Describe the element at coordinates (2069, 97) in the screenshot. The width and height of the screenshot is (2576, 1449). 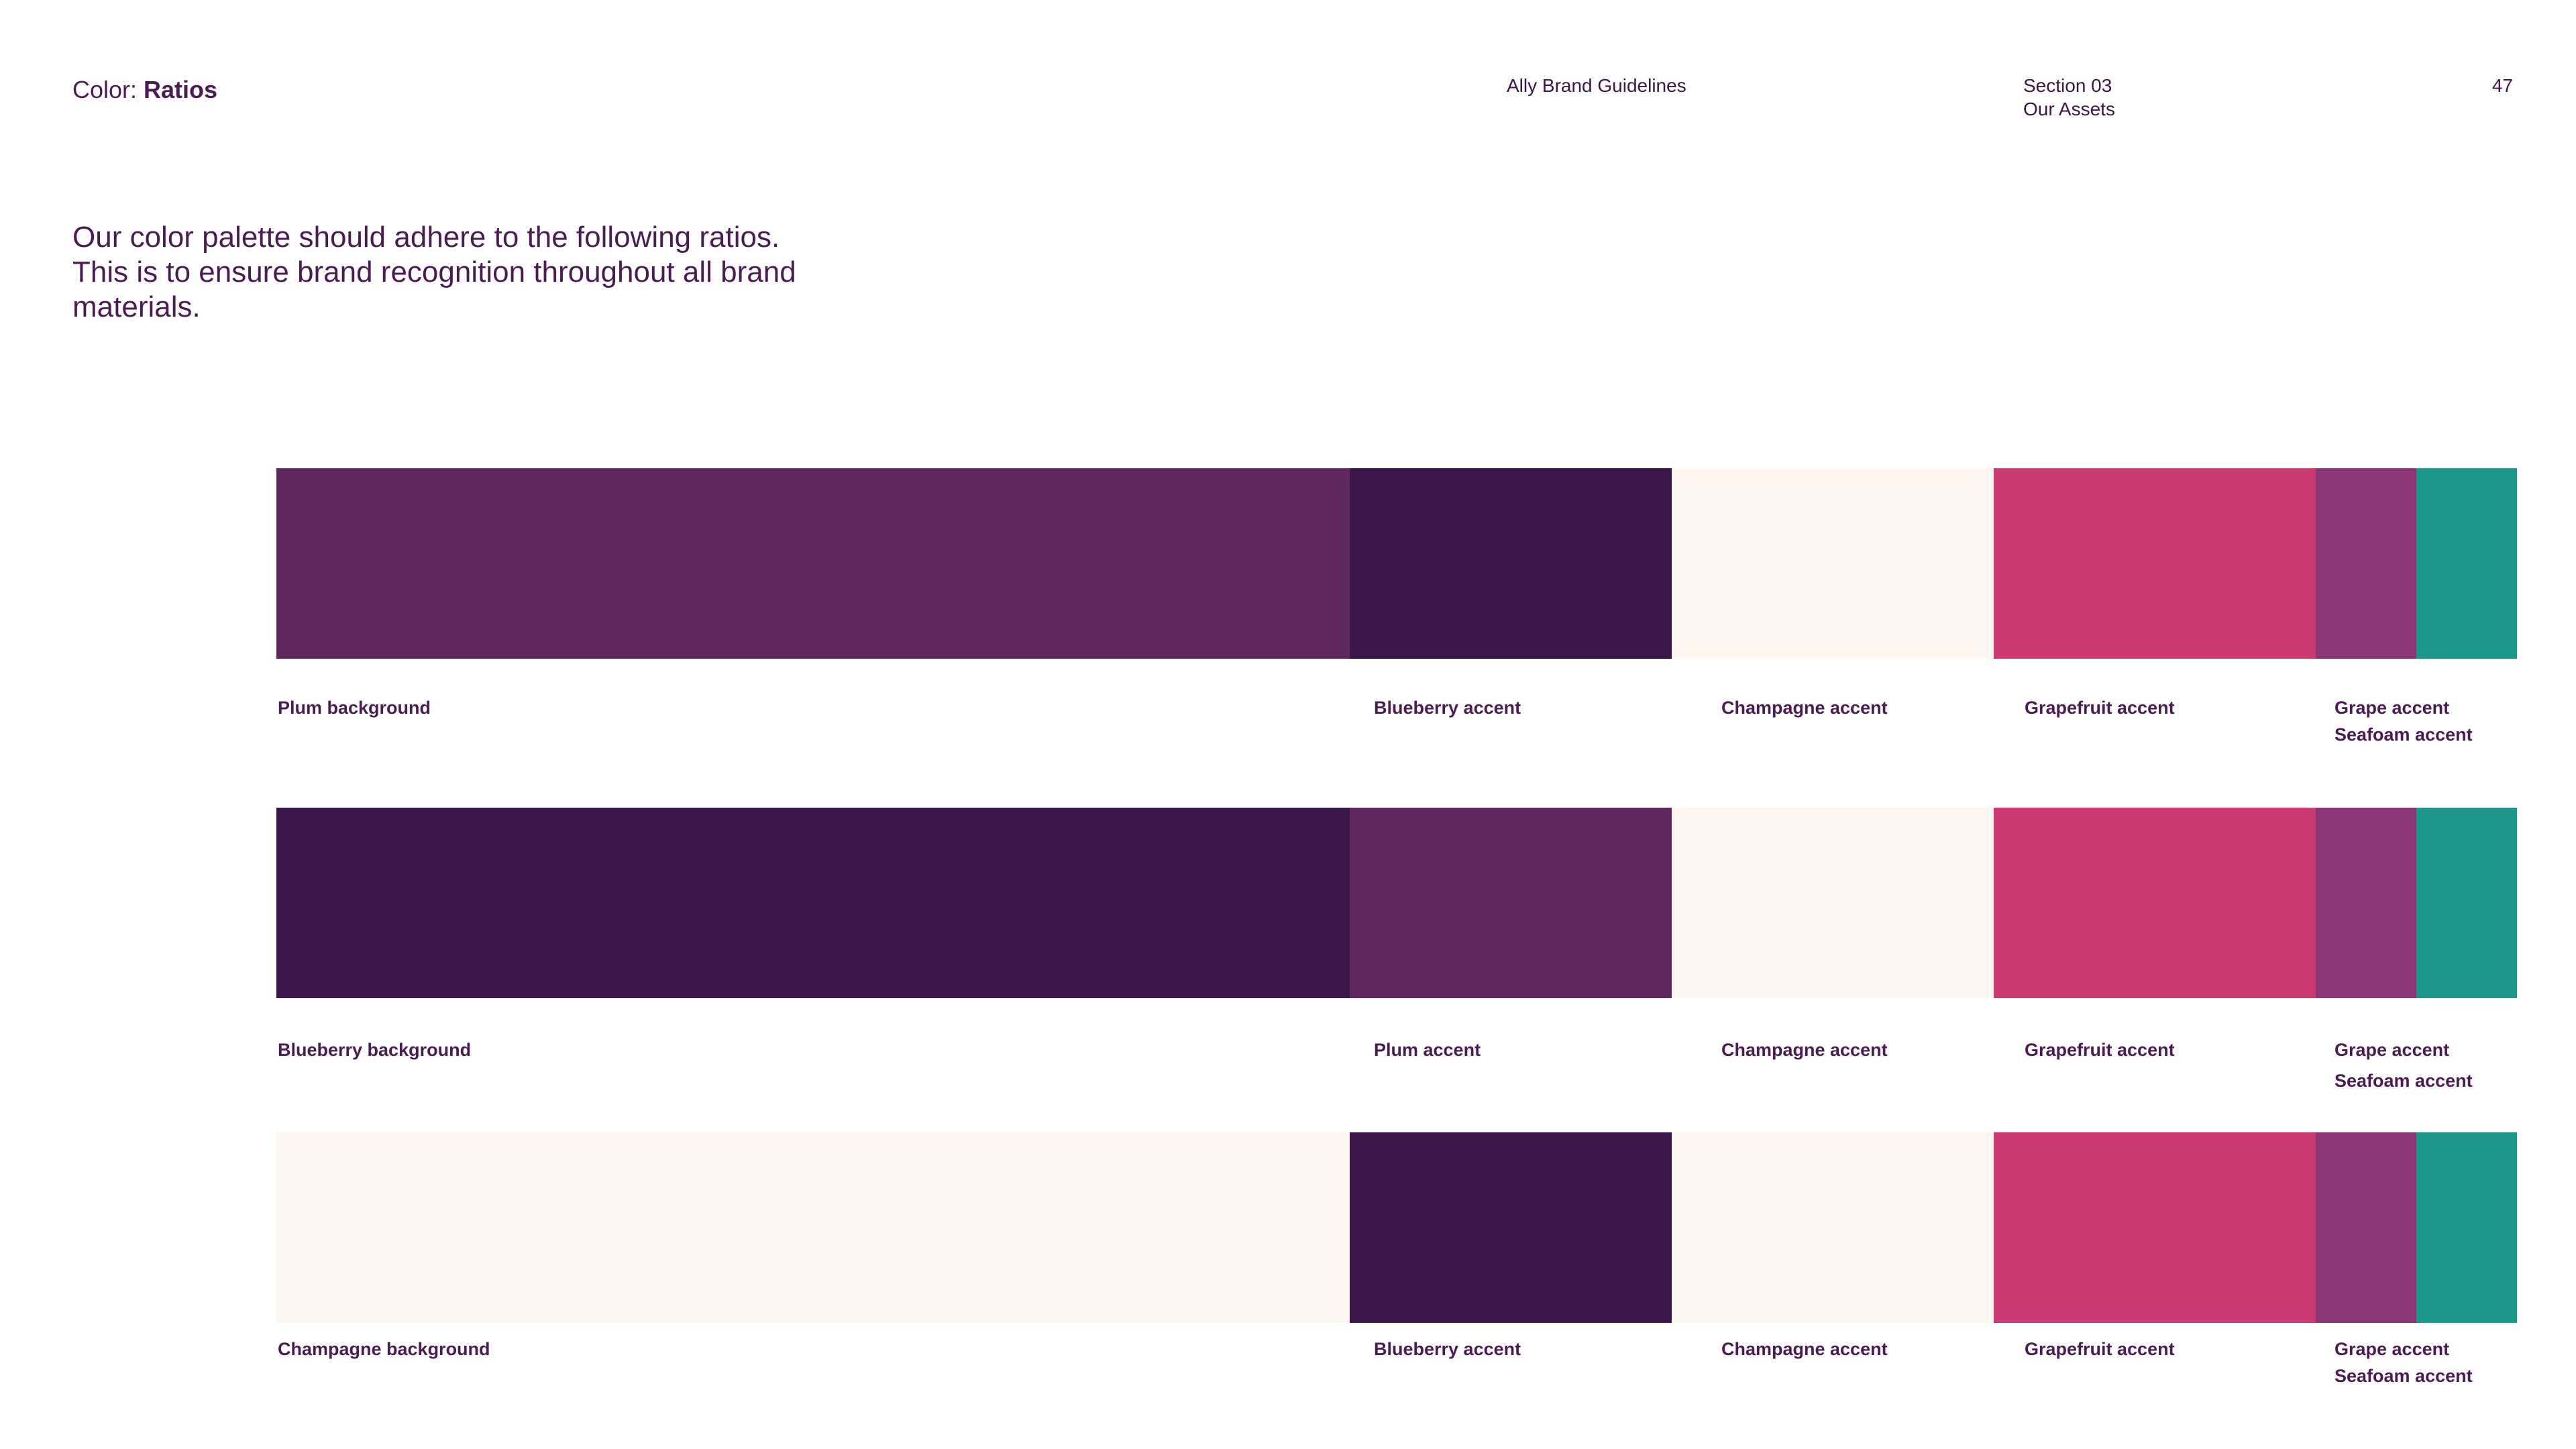
I see `section-info: Section 03 Our Assets` at that location.